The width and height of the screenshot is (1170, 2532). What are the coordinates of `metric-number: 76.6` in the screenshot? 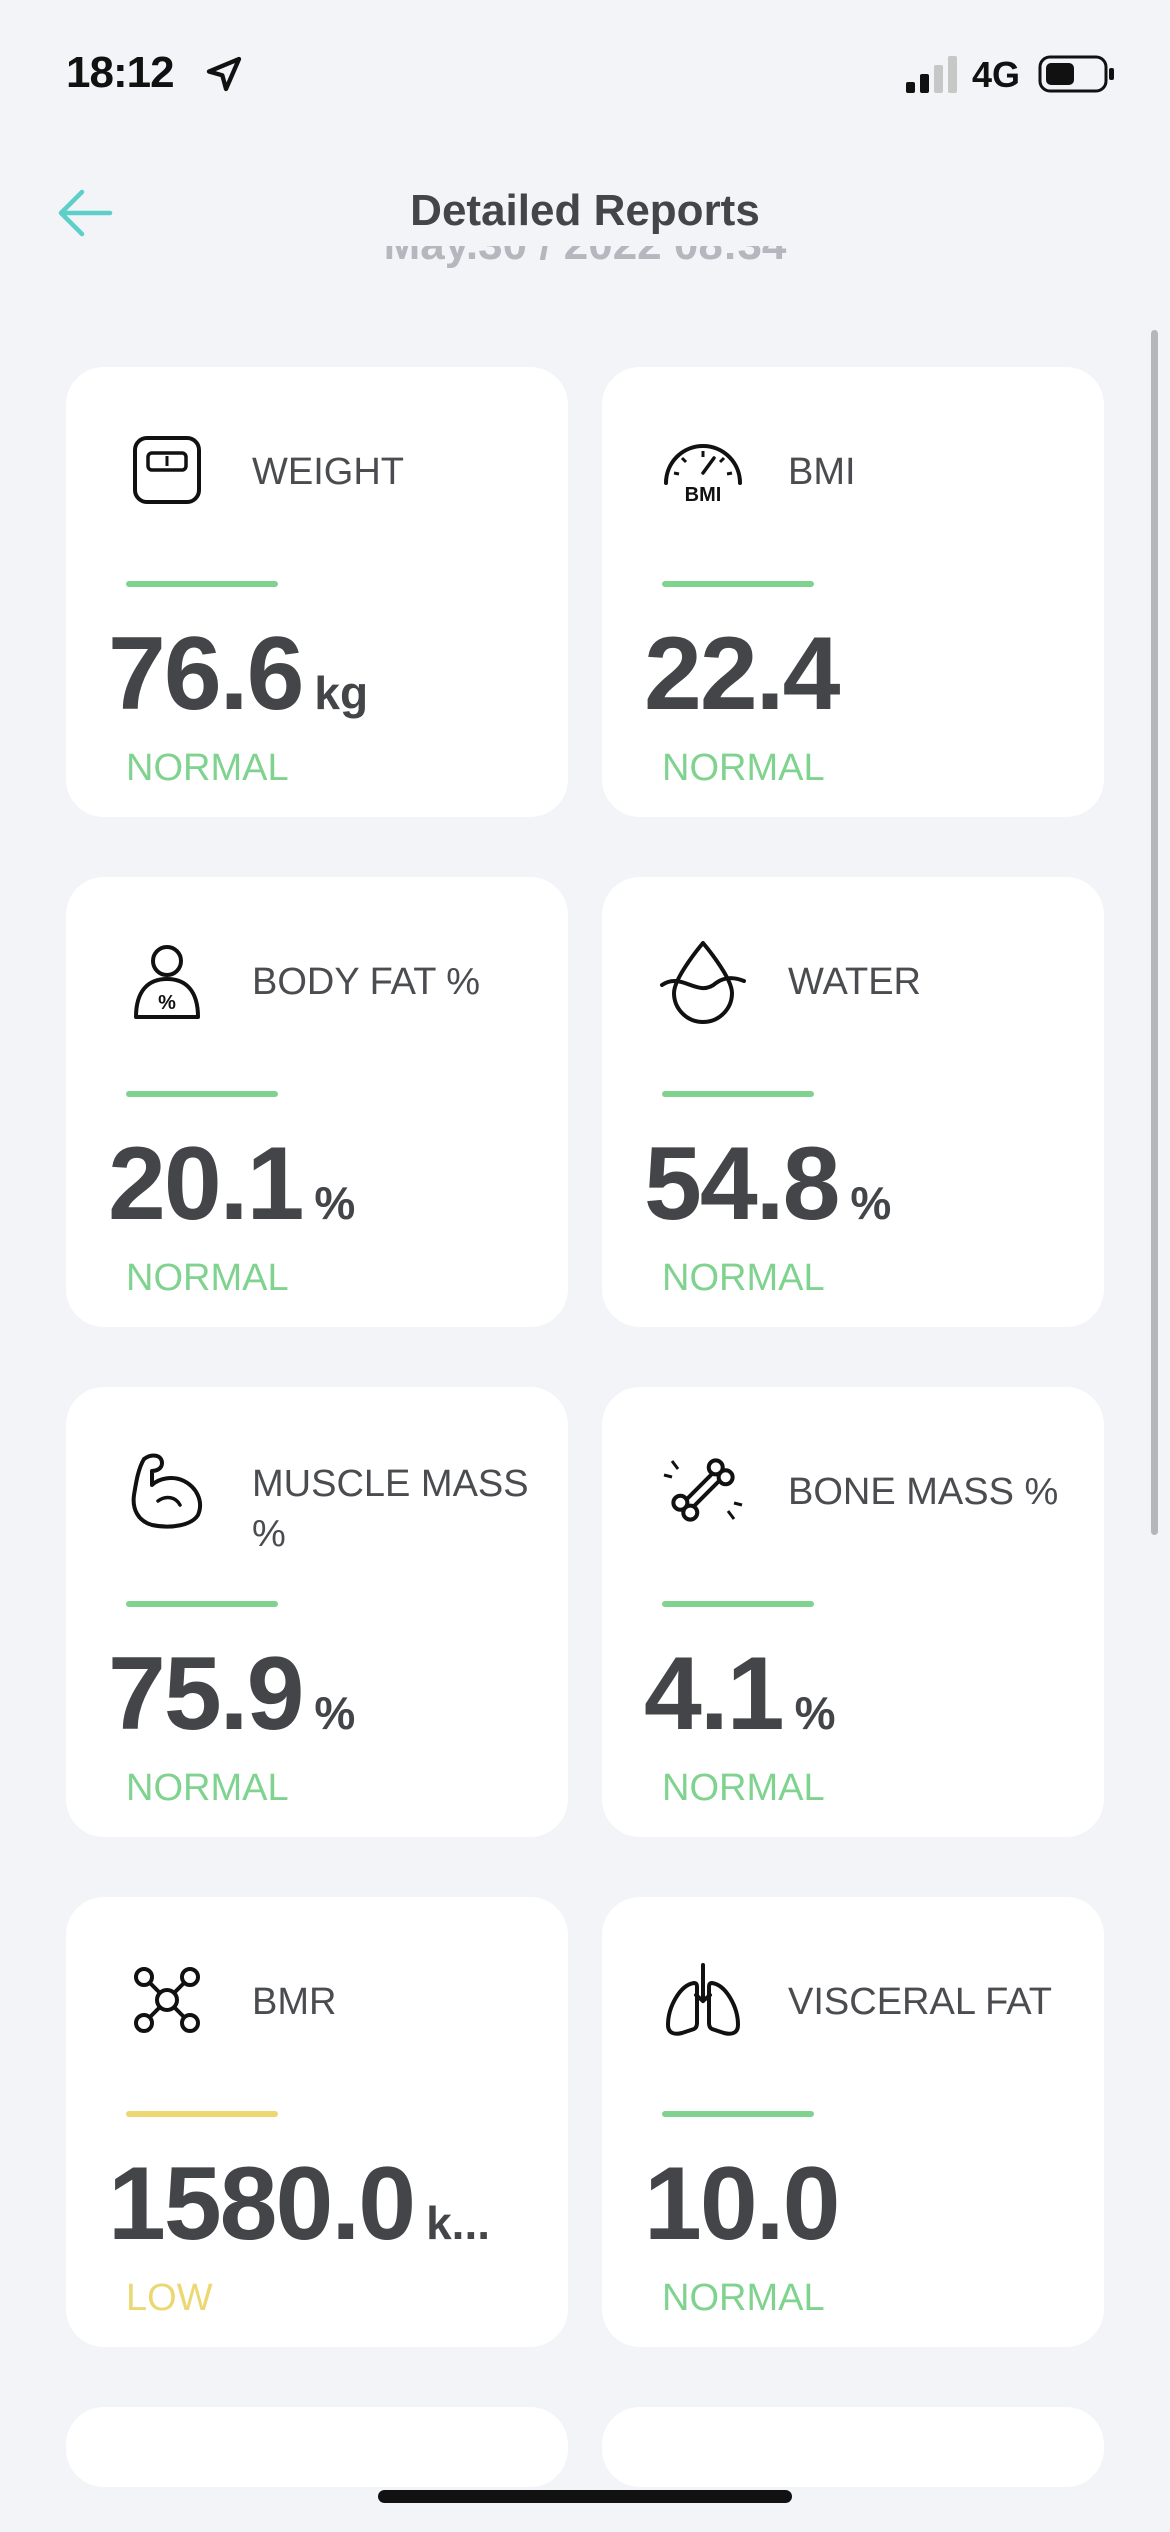 It's located at (206, 674).